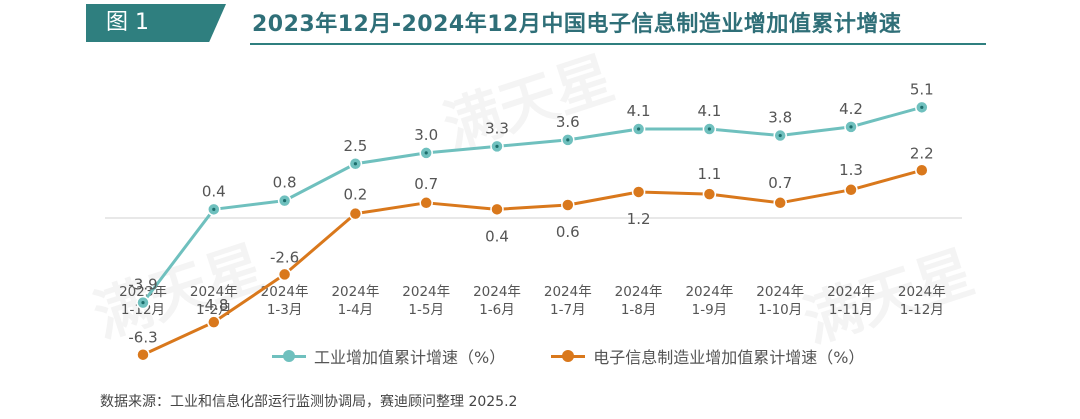 The height and width of the screenshot is (419, 1080). I want to click on data-label: 5.1, so click(922, 89).